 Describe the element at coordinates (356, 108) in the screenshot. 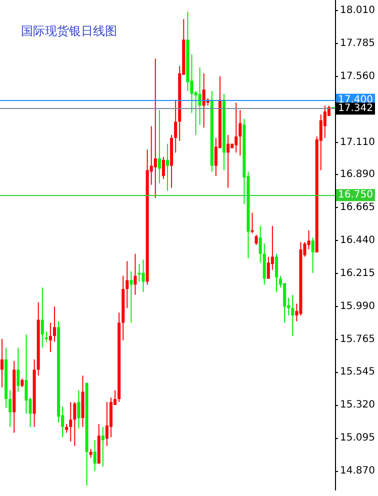

I see `ref-line-label: 17.342` at that location.